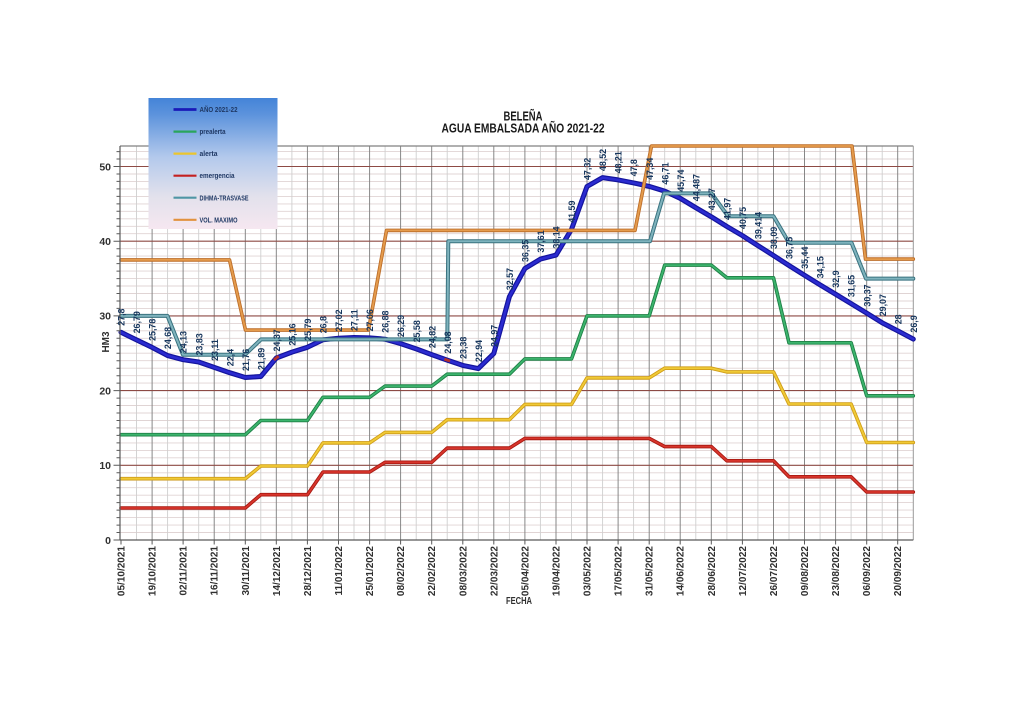 Image resolution: width=1024 pixels, height=724 pixels. I want to click on svg-text: 26,8, so click(324, 324).